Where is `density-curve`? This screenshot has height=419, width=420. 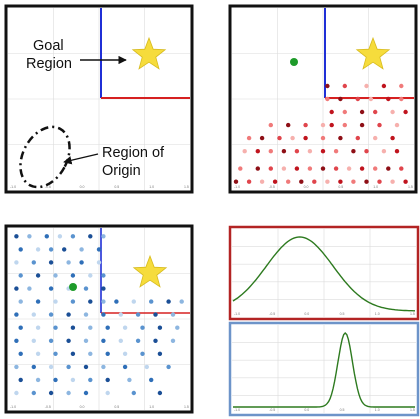 density-curve is located at coordinates (324, 369).